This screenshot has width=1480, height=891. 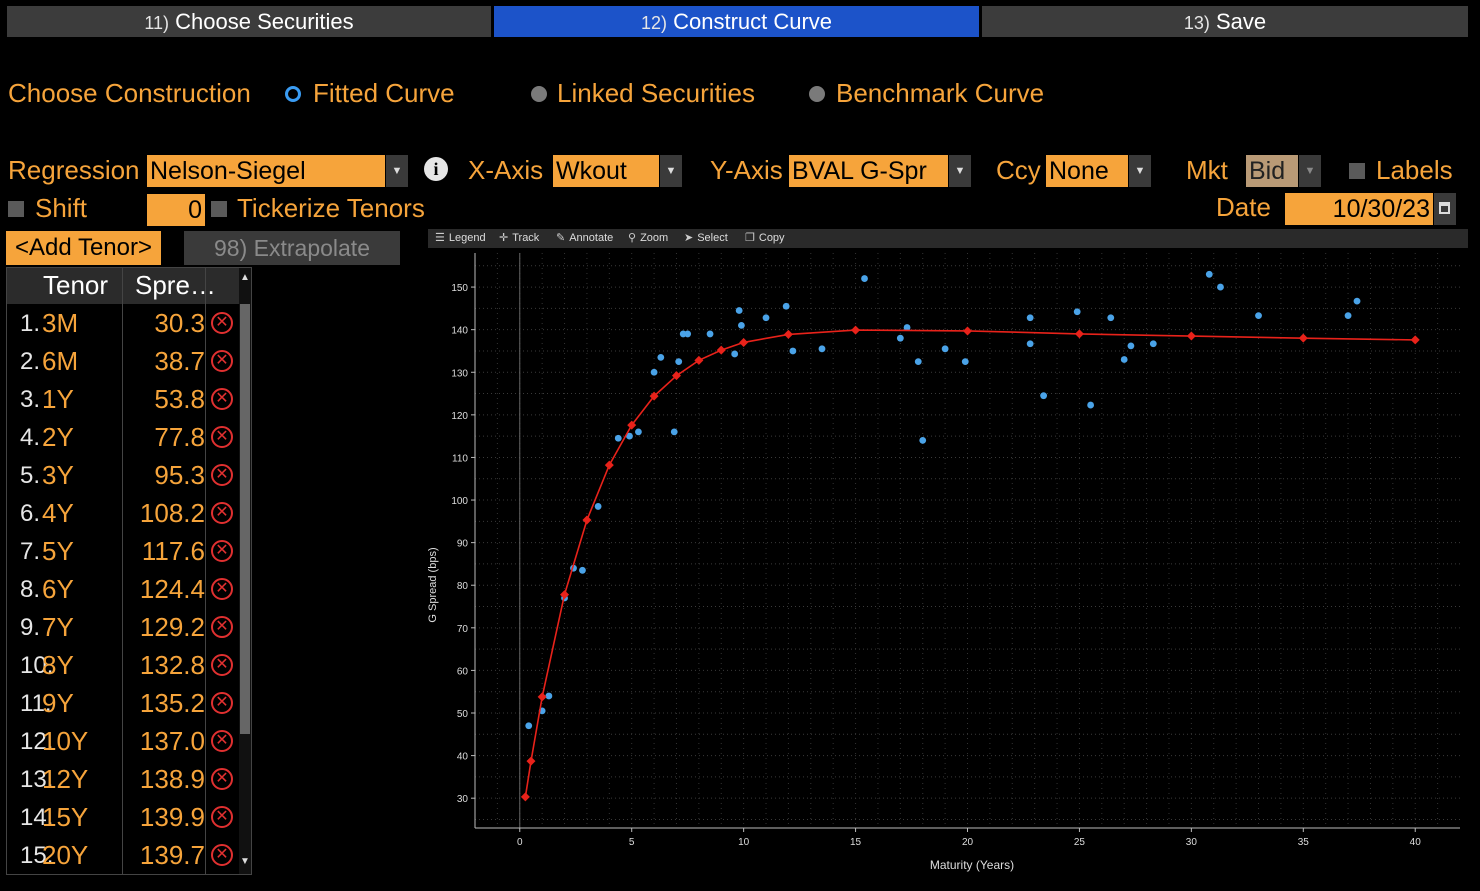 I want to click on spread-cell: 117.6, so click(x=173, y=551).